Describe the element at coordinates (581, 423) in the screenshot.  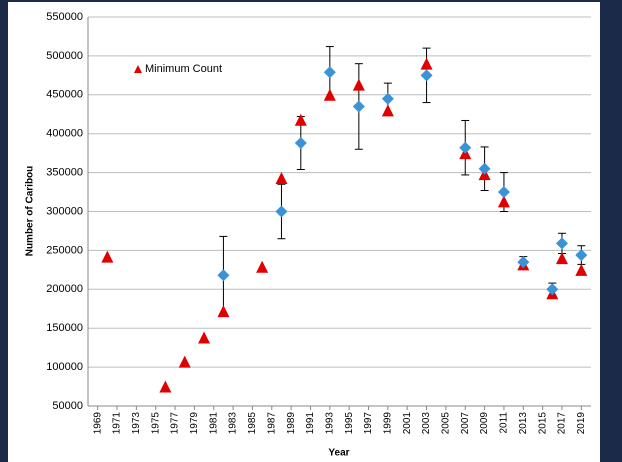
I see `x-tick-label: 2019` at that location.